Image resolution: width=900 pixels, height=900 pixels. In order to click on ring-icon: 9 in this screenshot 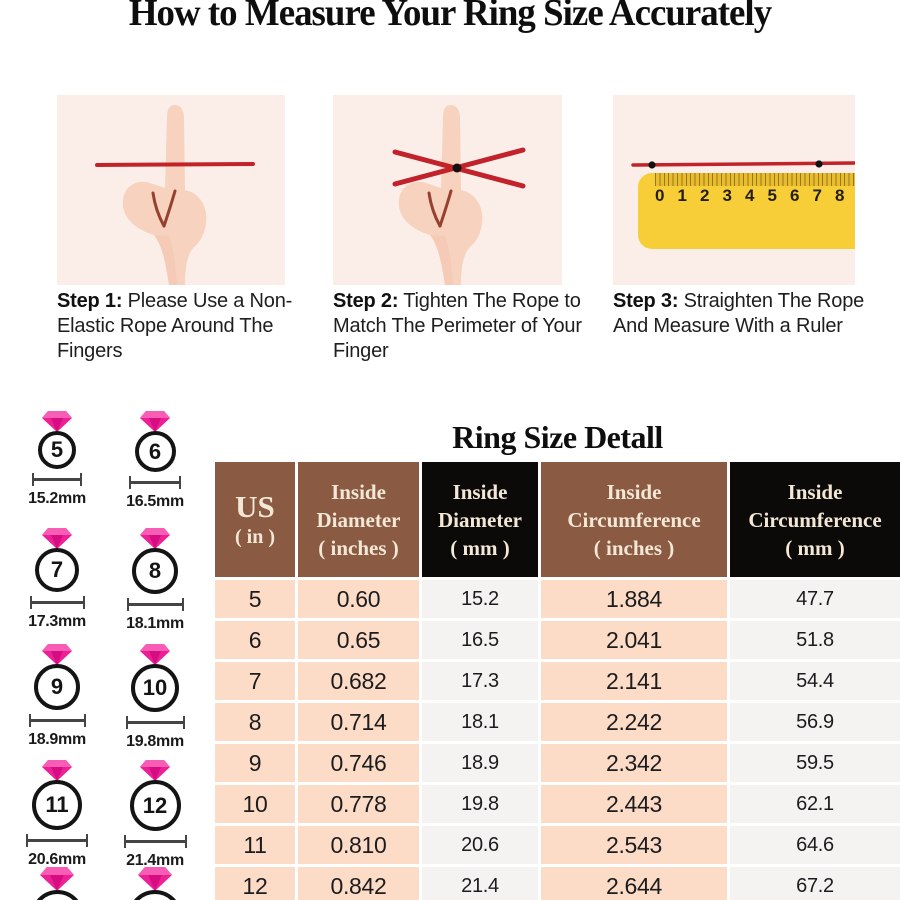, I will do `click(57, 687)`.